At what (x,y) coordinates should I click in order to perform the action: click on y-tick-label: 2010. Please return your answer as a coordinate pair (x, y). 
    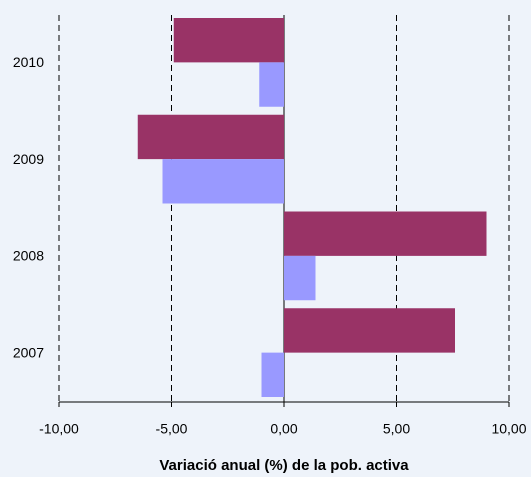
    Looking at the image, I should click on (28, 62).